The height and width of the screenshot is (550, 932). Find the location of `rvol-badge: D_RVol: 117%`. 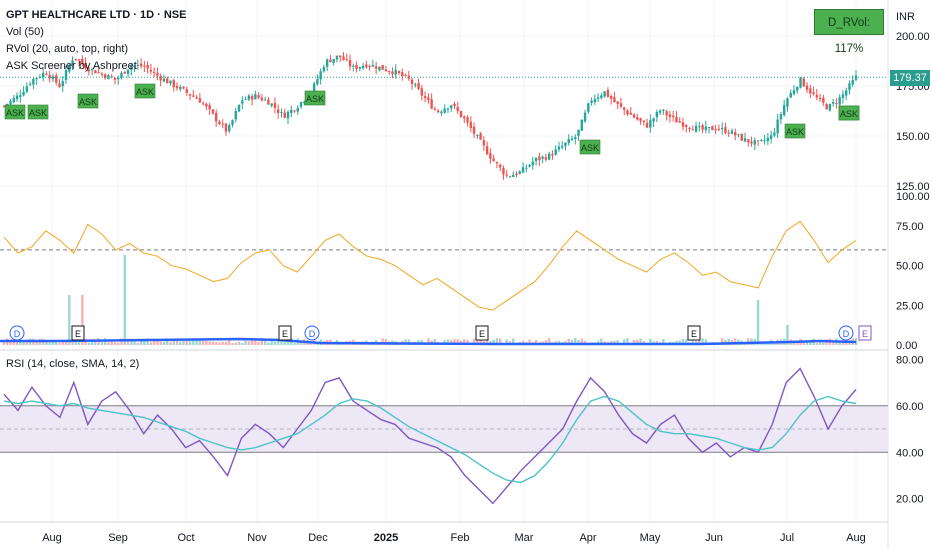

rvol-badge: D_RVol: 117% is located at coordinates (849, 32).